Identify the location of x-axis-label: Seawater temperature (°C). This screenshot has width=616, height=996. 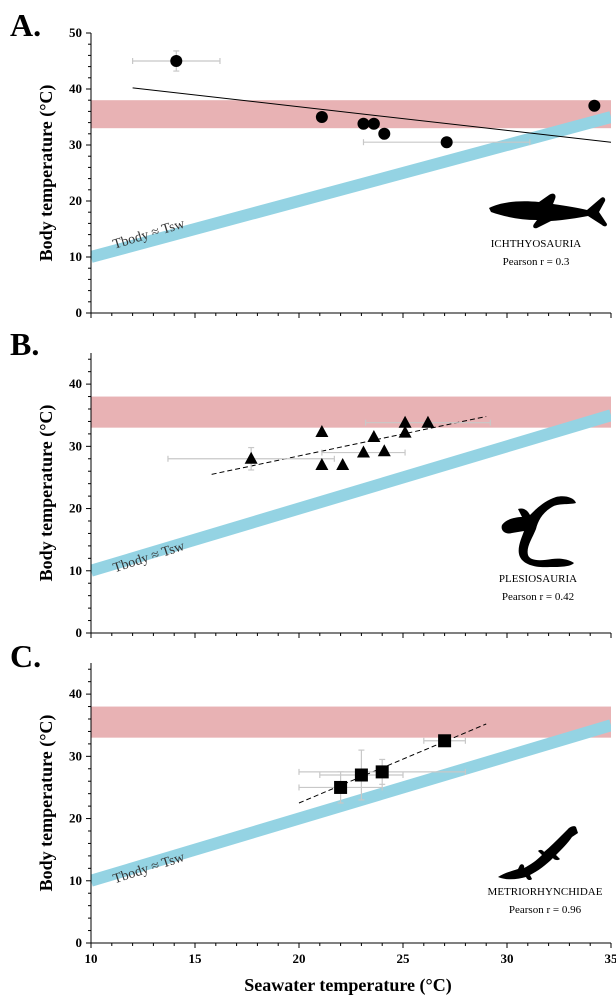
(347, 985).